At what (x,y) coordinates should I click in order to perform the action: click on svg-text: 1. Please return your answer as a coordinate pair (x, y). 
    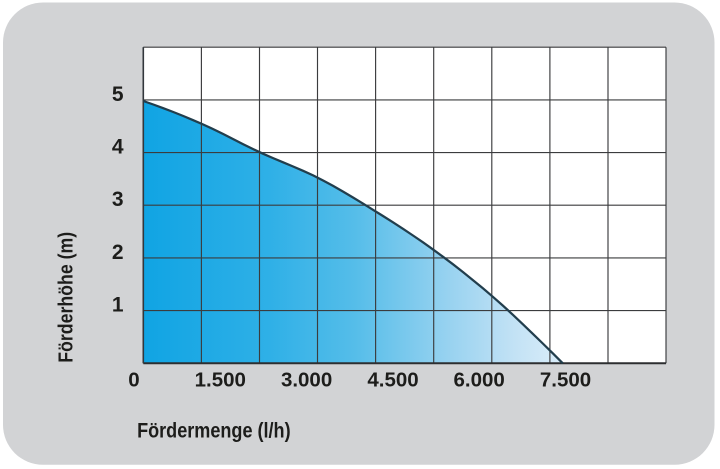
    Looking at the image, I should click on (118, 305).